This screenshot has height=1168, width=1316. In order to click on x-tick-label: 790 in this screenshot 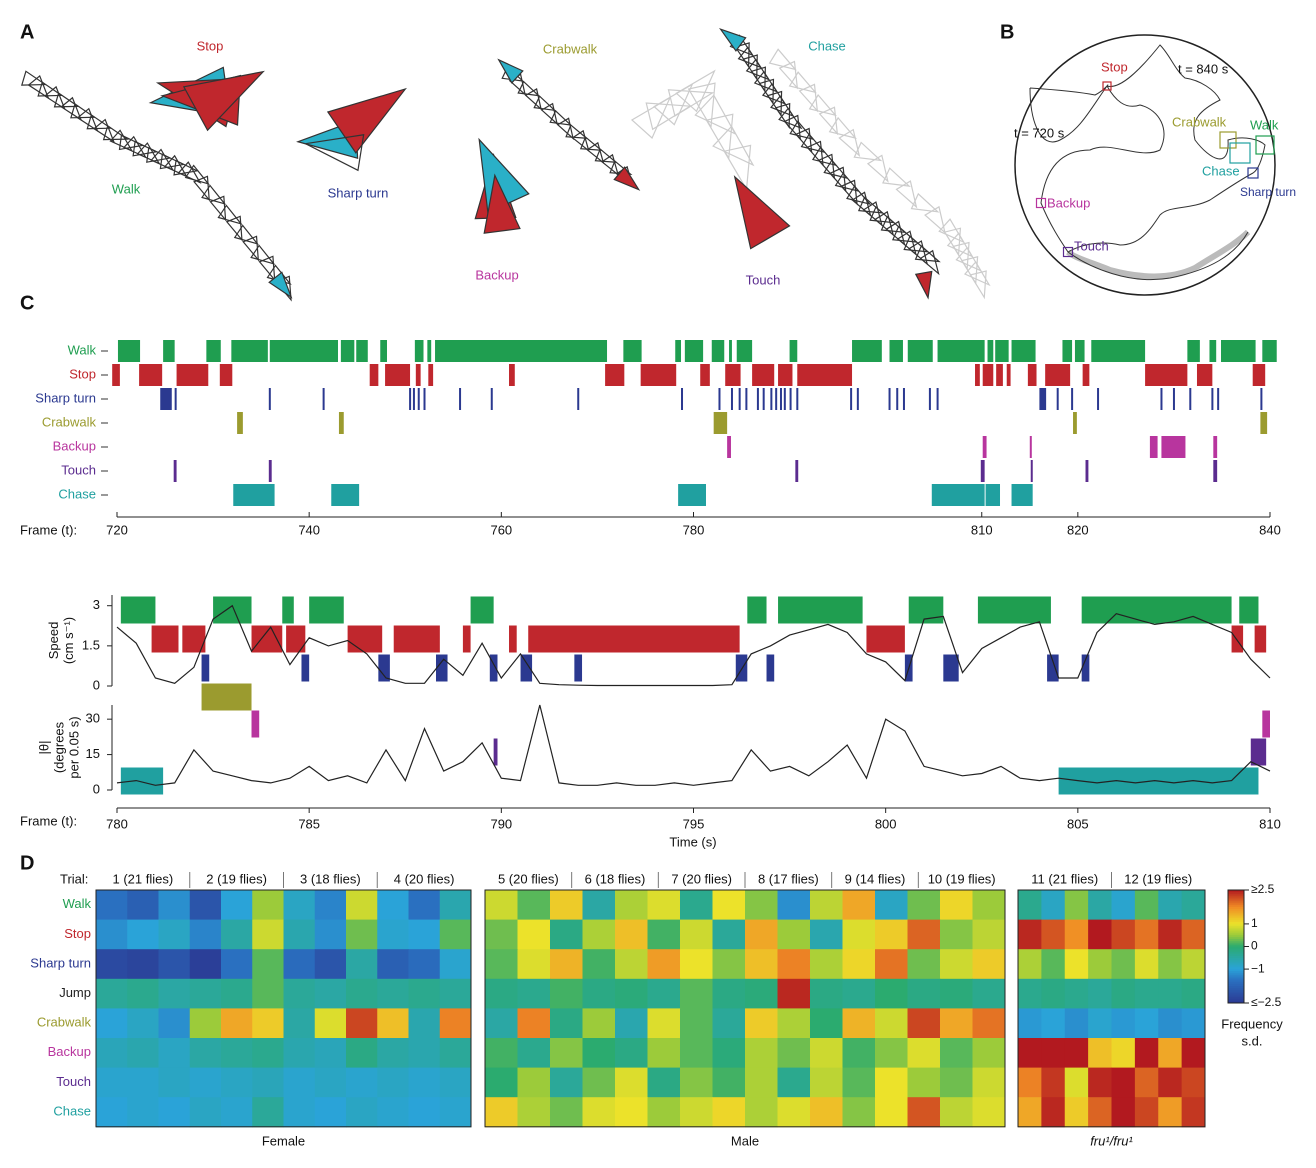, I will do `click(501, 823)`.